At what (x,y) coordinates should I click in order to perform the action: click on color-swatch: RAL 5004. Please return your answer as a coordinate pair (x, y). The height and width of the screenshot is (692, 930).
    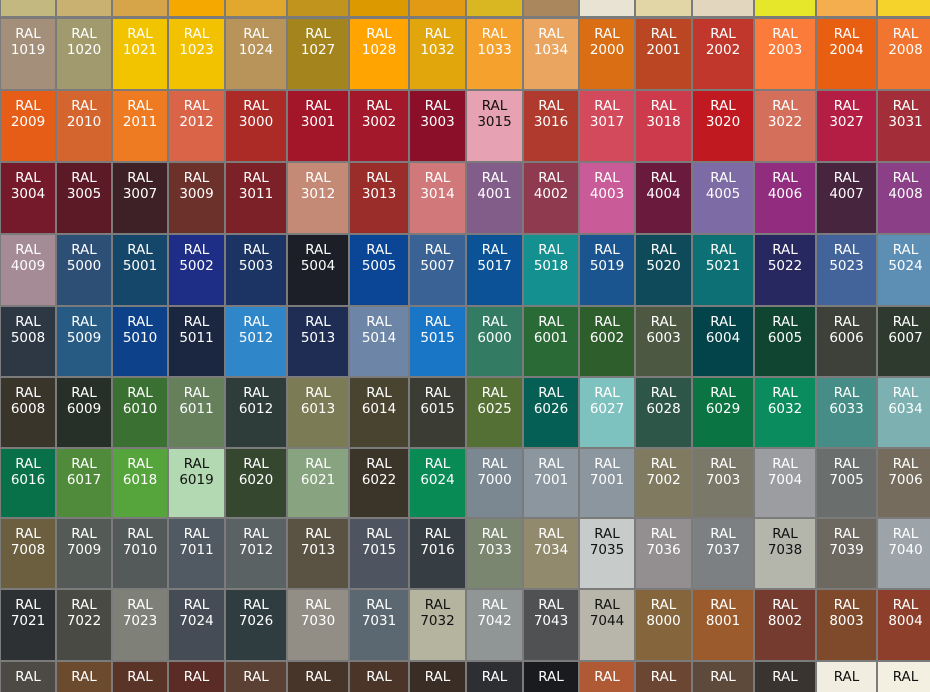
    Looking at the image, I should click on (318, 270).